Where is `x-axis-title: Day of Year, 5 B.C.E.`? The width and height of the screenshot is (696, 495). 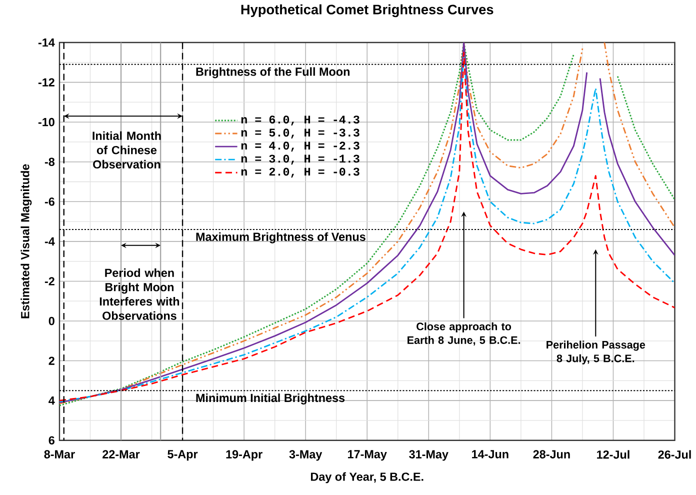
x-axis-title: Day of Year, 5 B.C.E. is located at coordinates (367, 478).